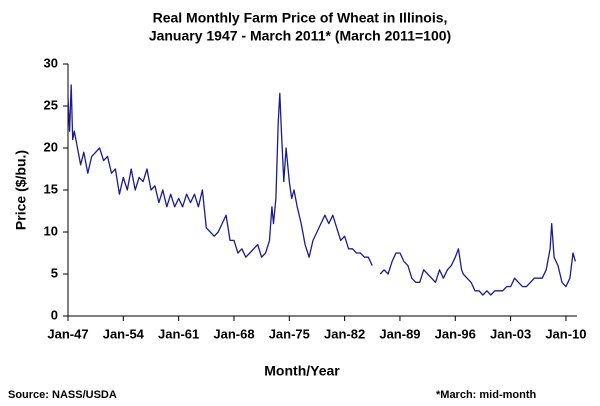  What do you see at coordinates (54, 314) in the screenshot?
I see `y-tick-label: 0` at bounding box center [54, 314].